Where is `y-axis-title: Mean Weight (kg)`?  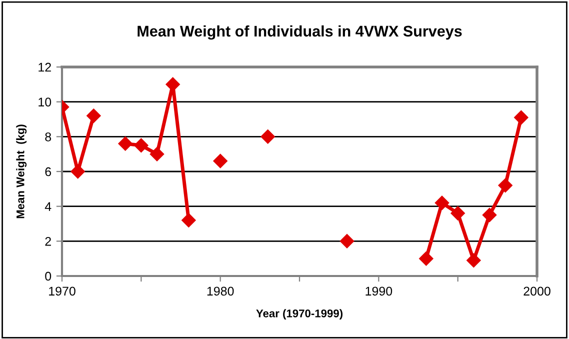
y-axis-title: Mean Weight (kg) is located at coordinates (21, 171).